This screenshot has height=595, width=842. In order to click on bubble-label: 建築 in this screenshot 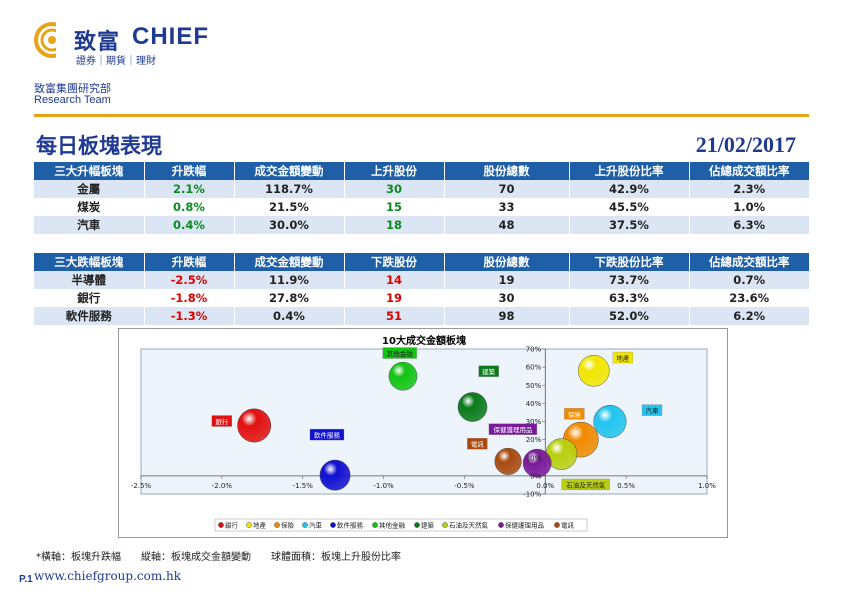, I will do `click(489, 371)`.